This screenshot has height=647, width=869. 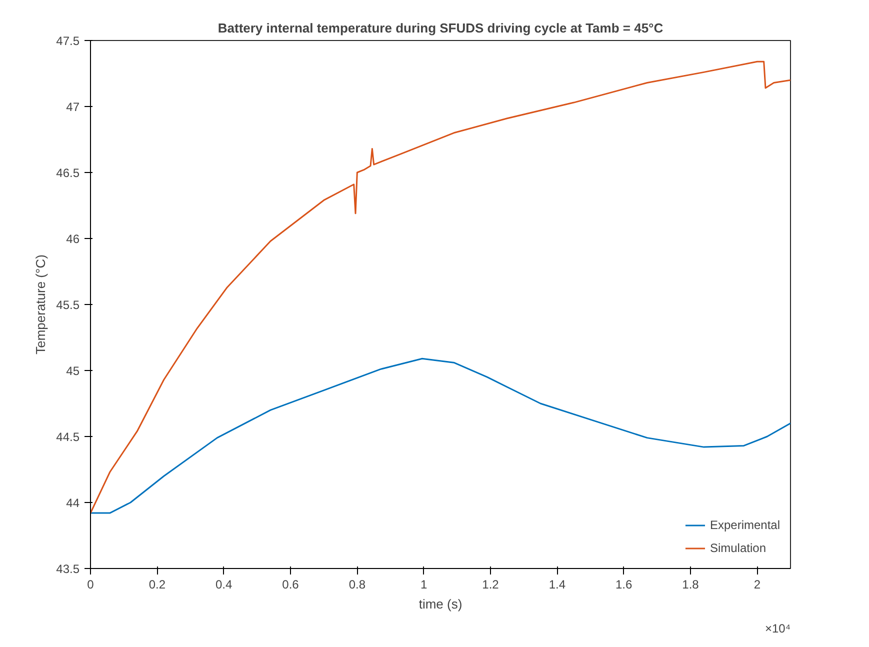 What do you see at coordinates (291, 585) in the screenshot?
I see `x-tick-label: 0.6` at bounding box center [291, 585].